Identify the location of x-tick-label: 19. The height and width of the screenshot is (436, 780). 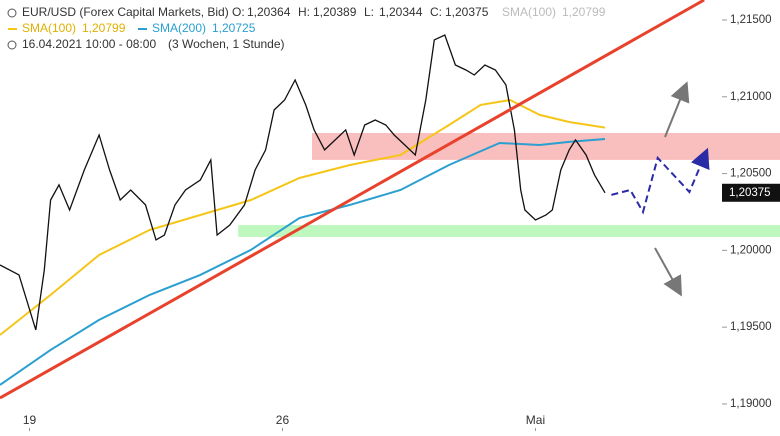
(30, 420).